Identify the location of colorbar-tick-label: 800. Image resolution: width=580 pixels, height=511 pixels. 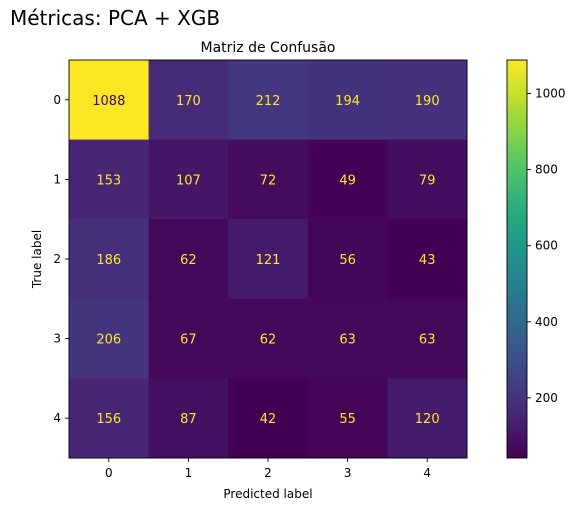
(546, 170).